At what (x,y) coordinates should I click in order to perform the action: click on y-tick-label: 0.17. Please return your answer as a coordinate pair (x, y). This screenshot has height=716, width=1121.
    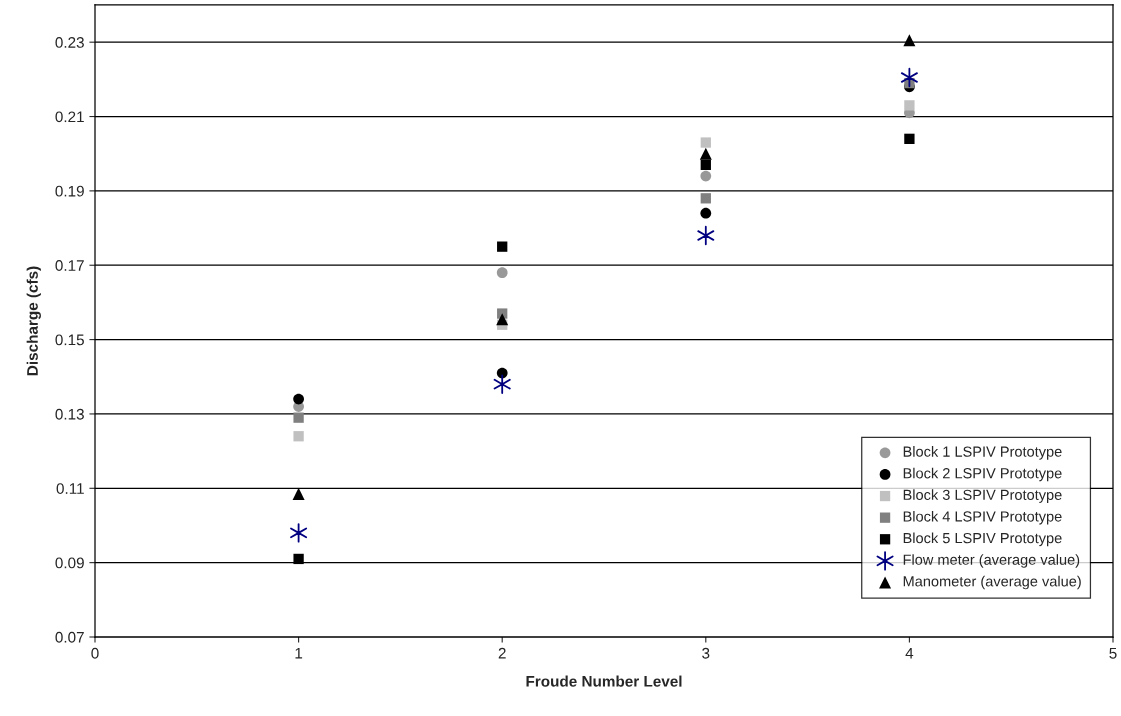
    Looking at the image, I should click on (69, 265).